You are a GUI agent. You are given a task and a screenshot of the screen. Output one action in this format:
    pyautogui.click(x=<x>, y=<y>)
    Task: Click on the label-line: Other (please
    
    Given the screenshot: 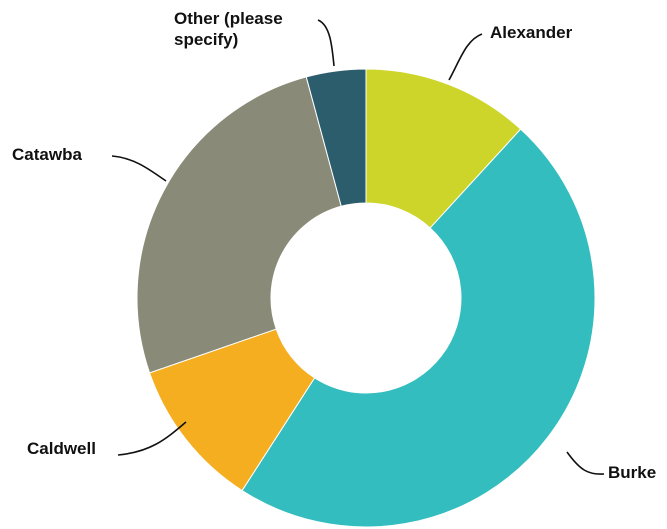 What is the action you would take?
    pyautogui.click(x=228, y=18)
    